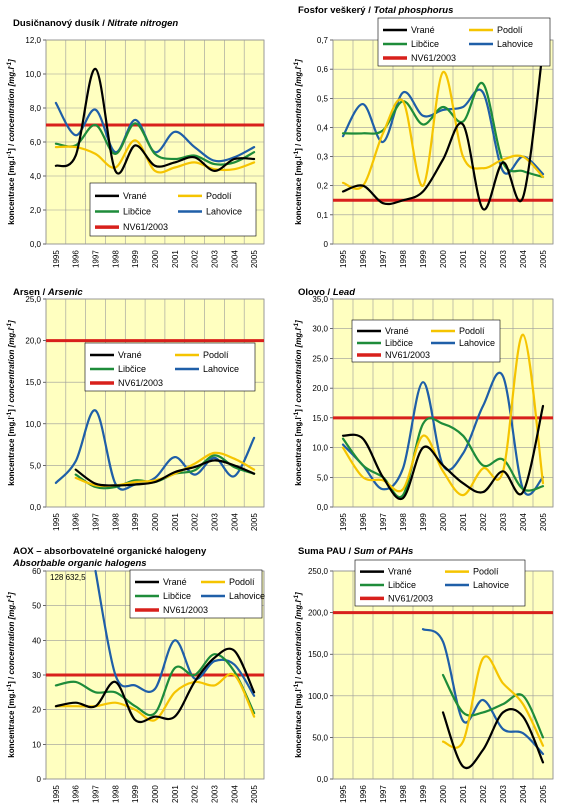 This screenshot has height=811, width=565. Describe the element at coordinates (336, 10) in the screenshot. I see `chart-title-main: Fosfor veškerý /` at that location.